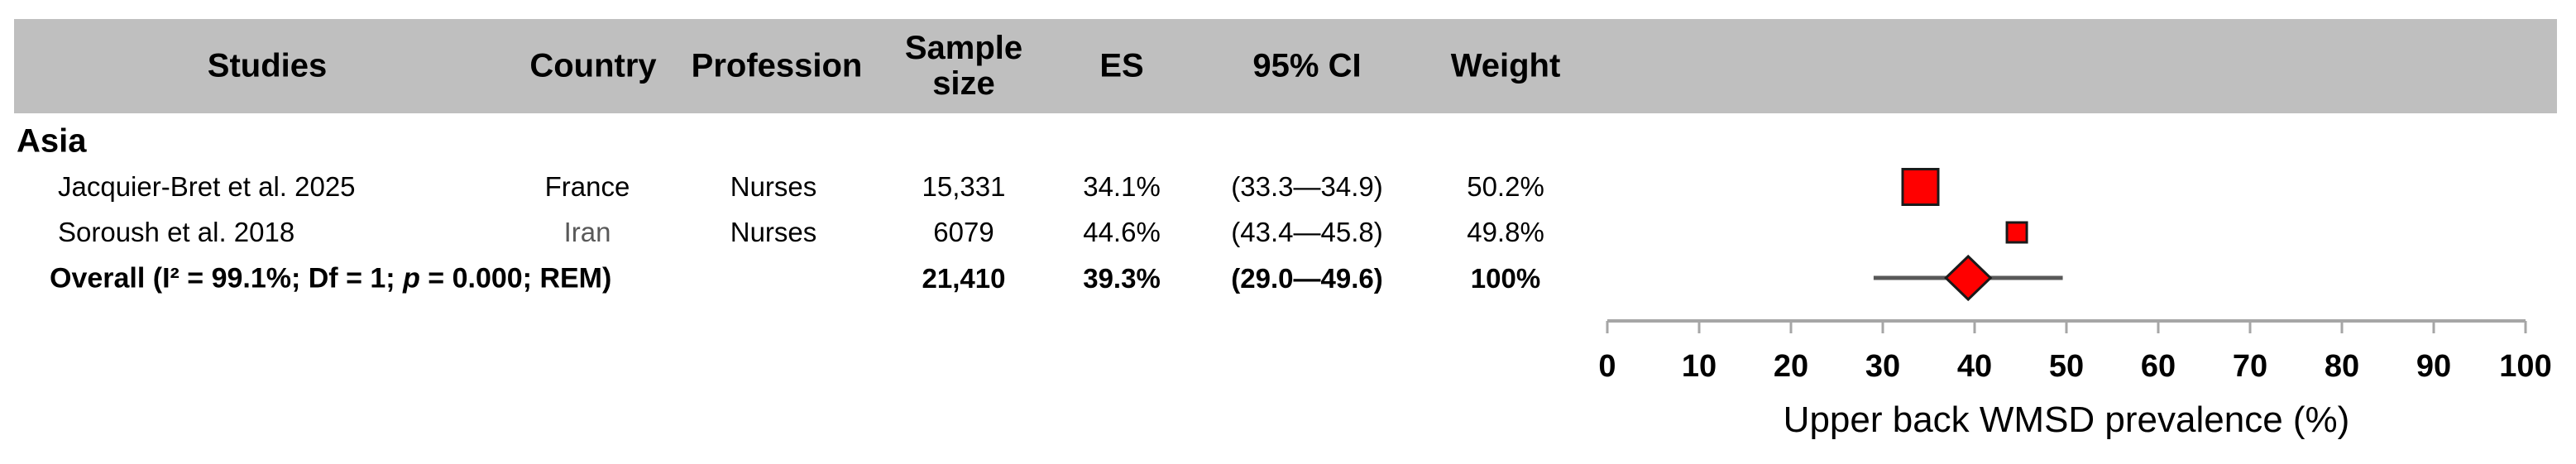 The width and height of the screenshot is (2576, 464). I want to click on ci-cell: (29.0—49.6), so click(1307, 278).